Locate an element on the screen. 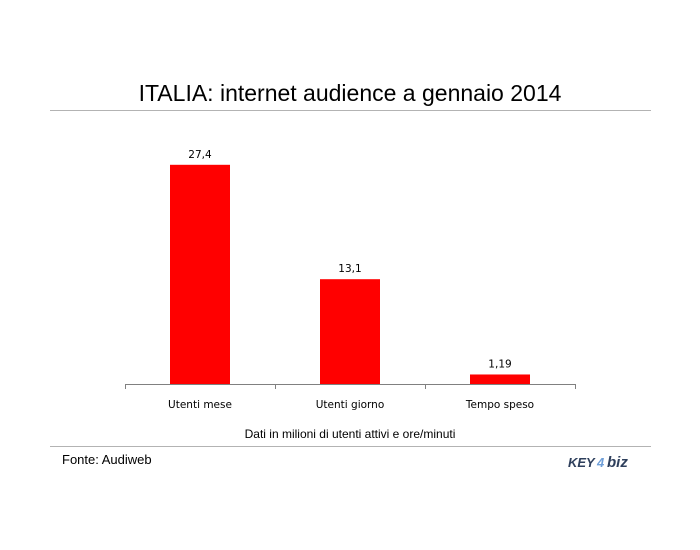 The width and height of the screenshot is (700, 550). footer-divider is located at coordinates (350, 446).